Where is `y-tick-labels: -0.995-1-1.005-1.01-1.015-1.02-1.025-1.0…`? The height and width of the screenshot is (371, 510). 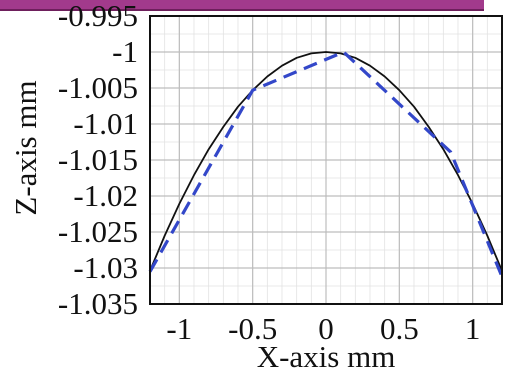
y-tick-labels: -0.995-1-1.005-1.01-1.015-1.02-1.025-1.0… is located at coordinates (98, 160).